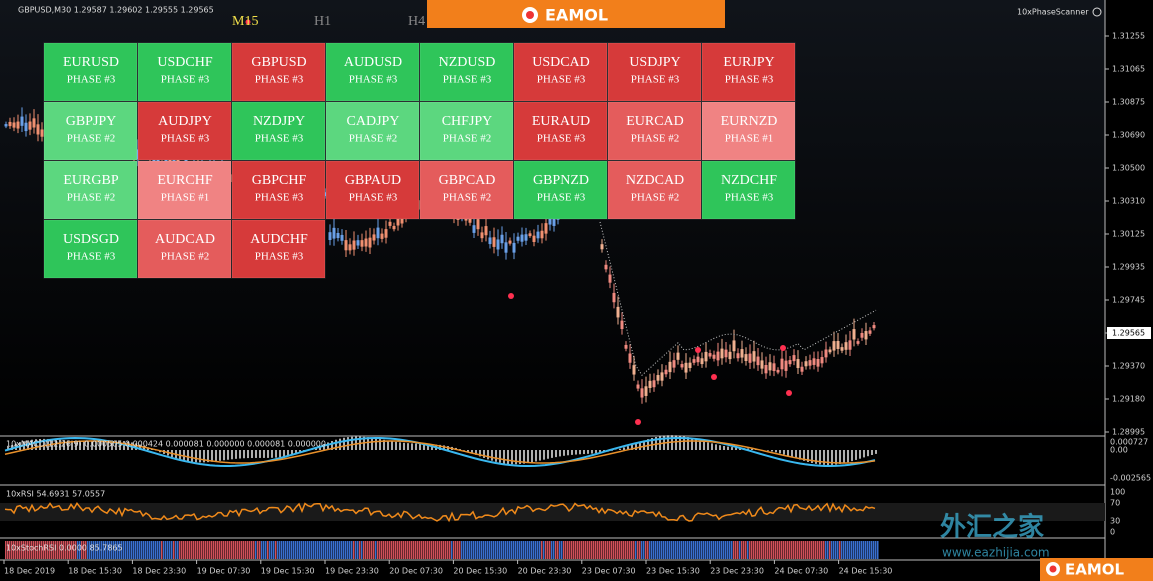 The width and height of the screenshot is (1153, 581). Describe the element at coordinates (185, 198) in the screenshot. I see `cell-phase: PHASE #1` at that location.